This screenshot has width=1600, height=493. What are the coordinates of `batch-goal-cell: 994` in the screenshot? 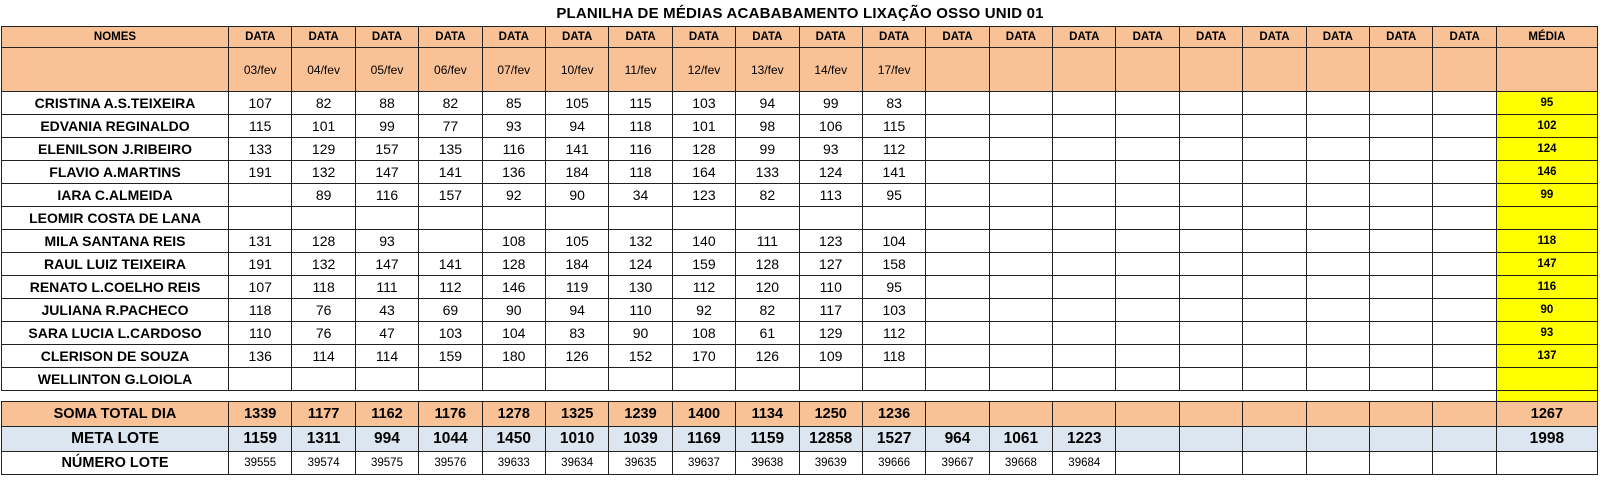 It's located at (387, 439).